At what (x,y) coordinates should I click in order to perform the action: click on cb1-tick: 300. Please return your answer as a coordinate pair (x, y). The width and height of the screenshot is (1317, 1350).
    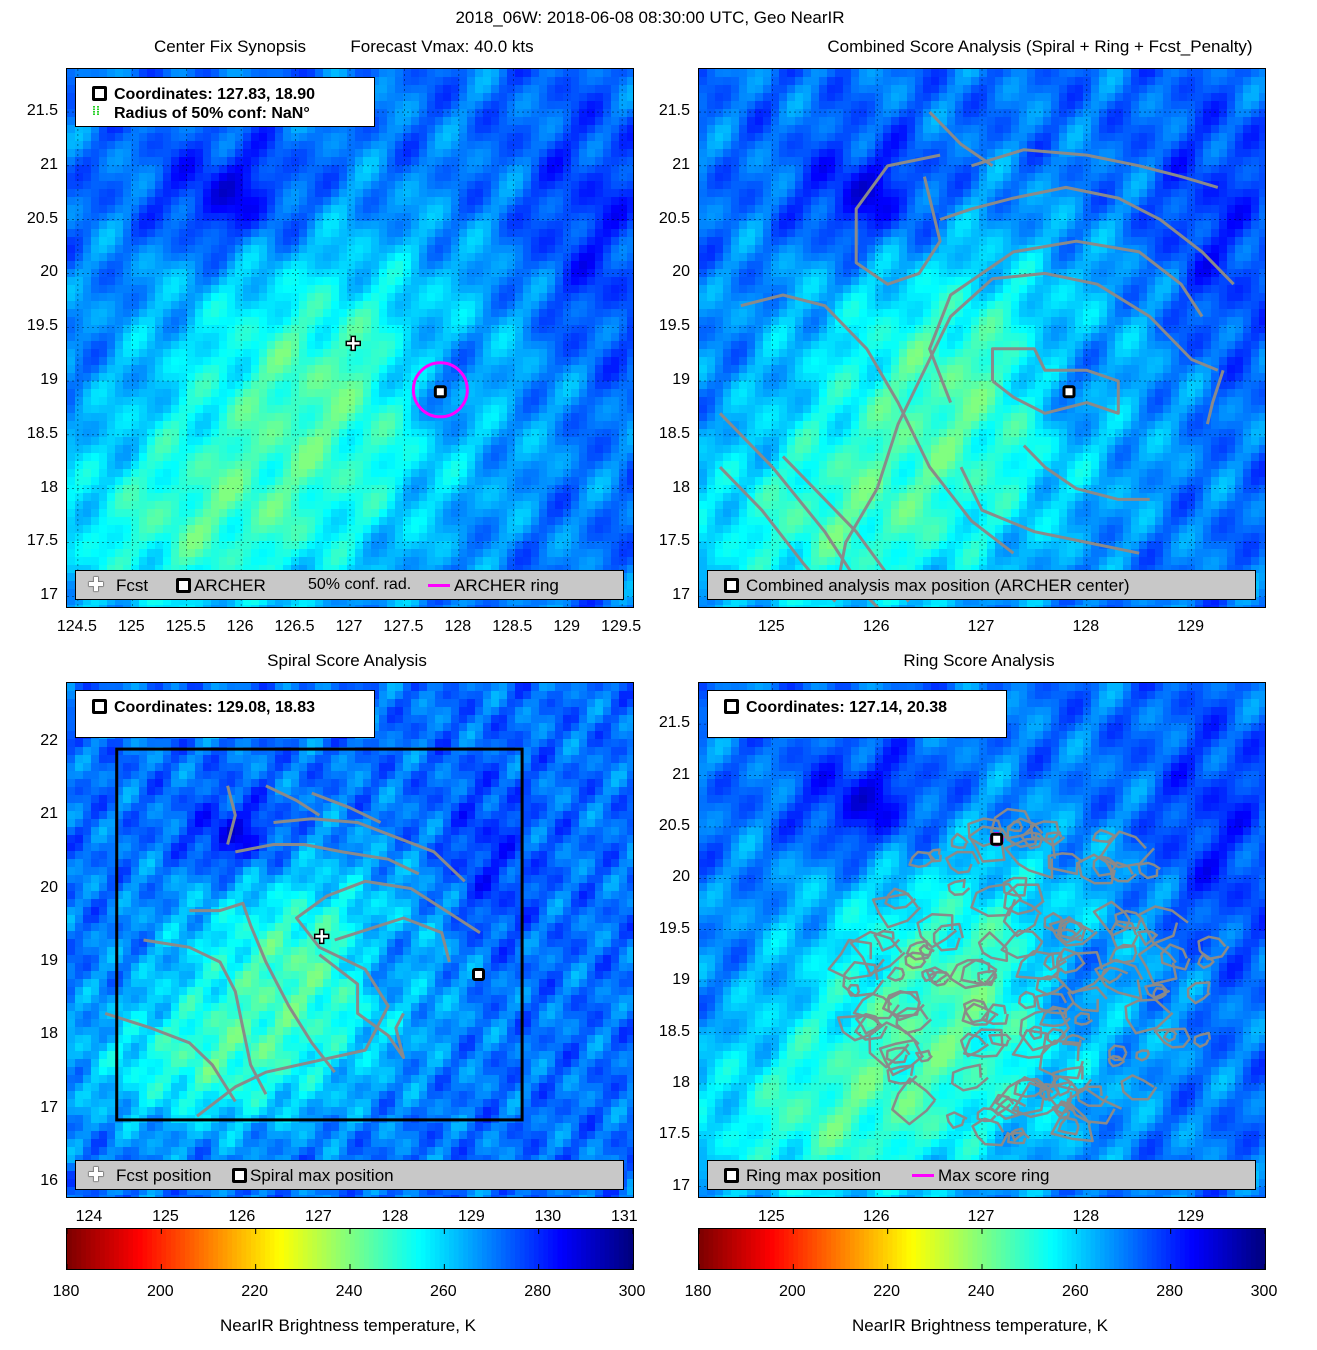
    Looking at the image, I should click on (632, 1291).